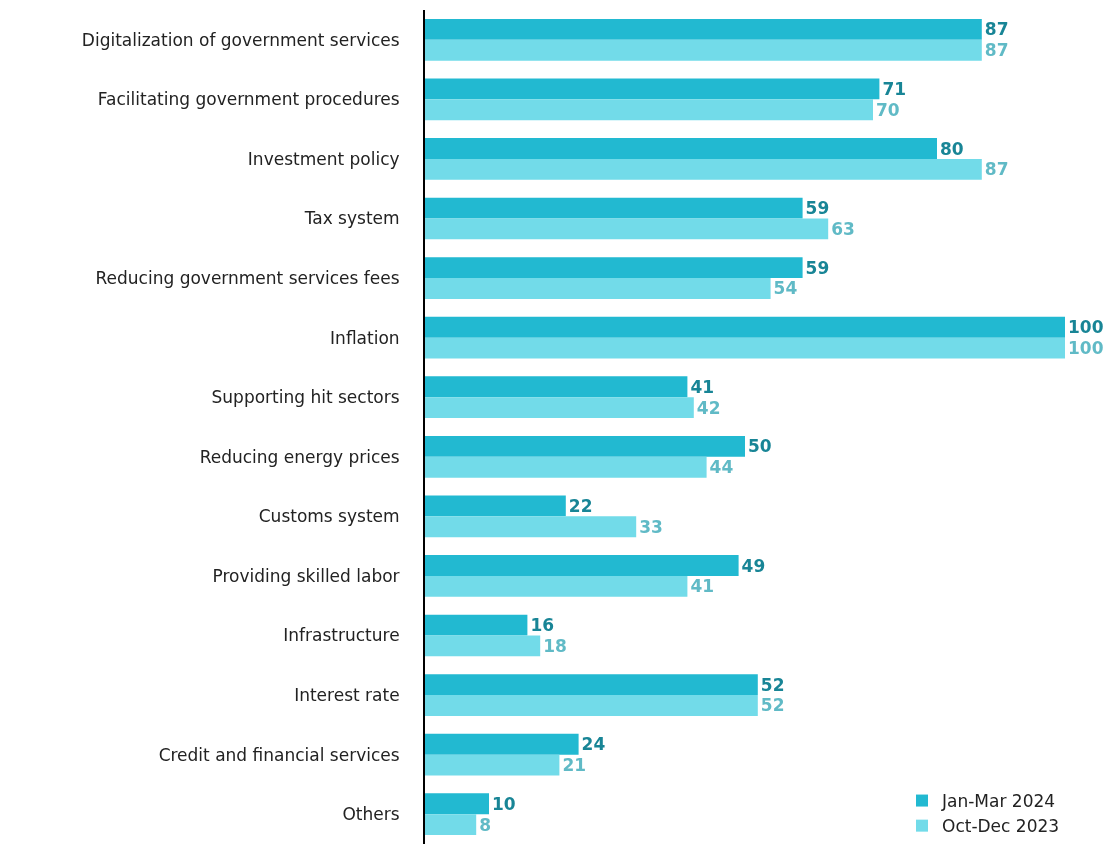 The image size is (1112, 846). What do you see at coordinates (593, 744) in the screenshot?
I see `data-label: 24` at bounding box center [593, 744].